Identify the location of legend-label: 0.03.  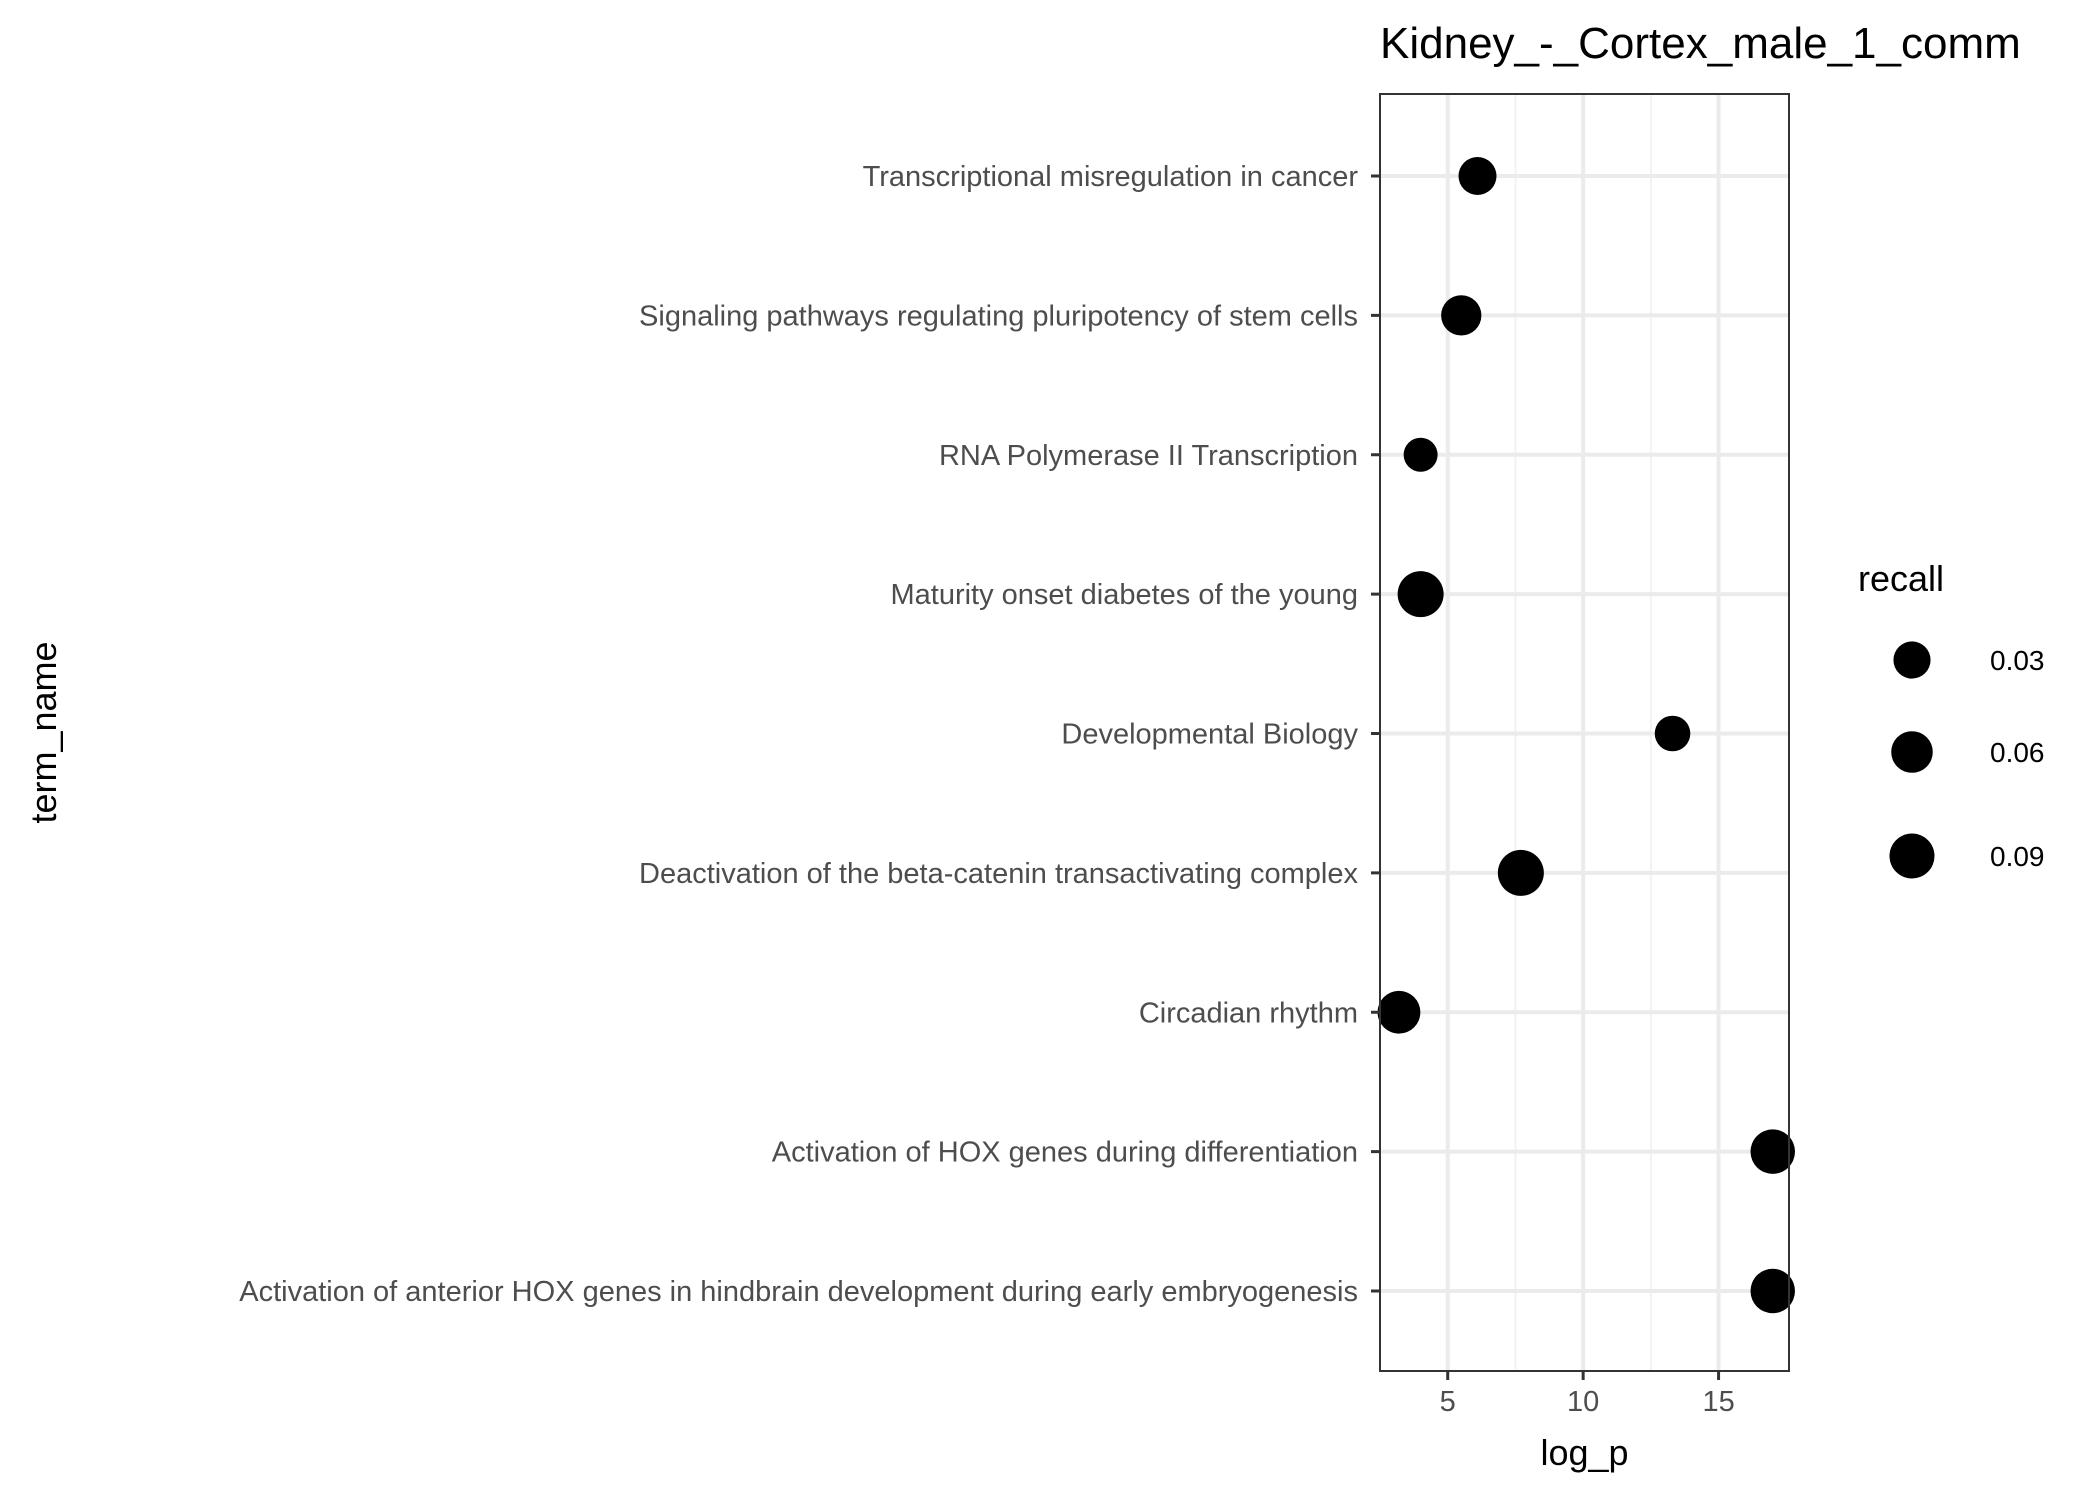
(2017, 660).